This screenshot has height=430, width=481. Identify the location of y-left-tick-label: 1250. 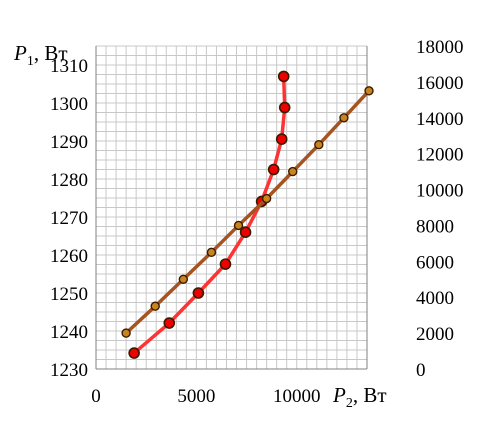
(69, 294).